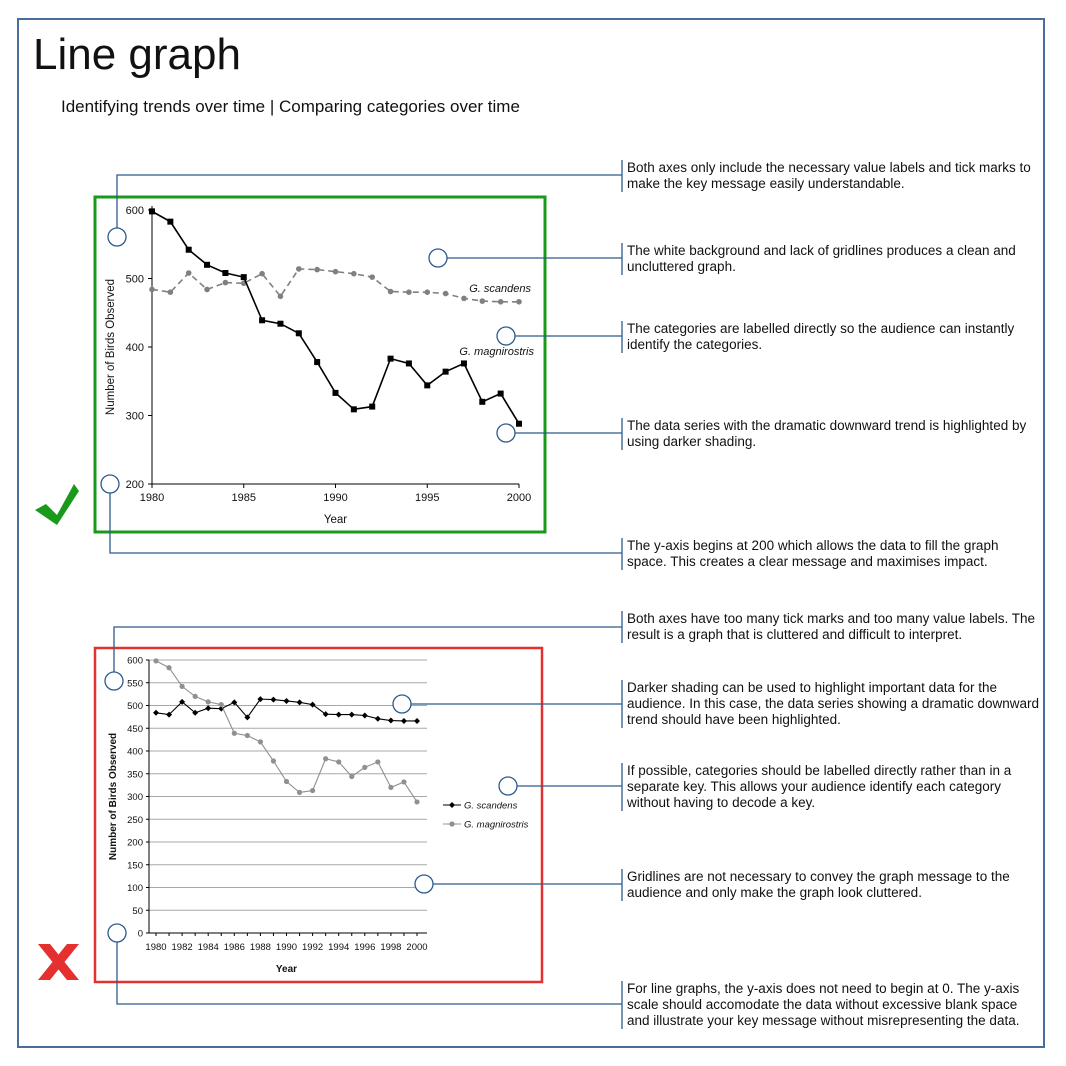 This screenshot has width=1066, height=1066. Describe the element at coordinates (58, 962) in the screenshot. I see `cross-icon` at that location.